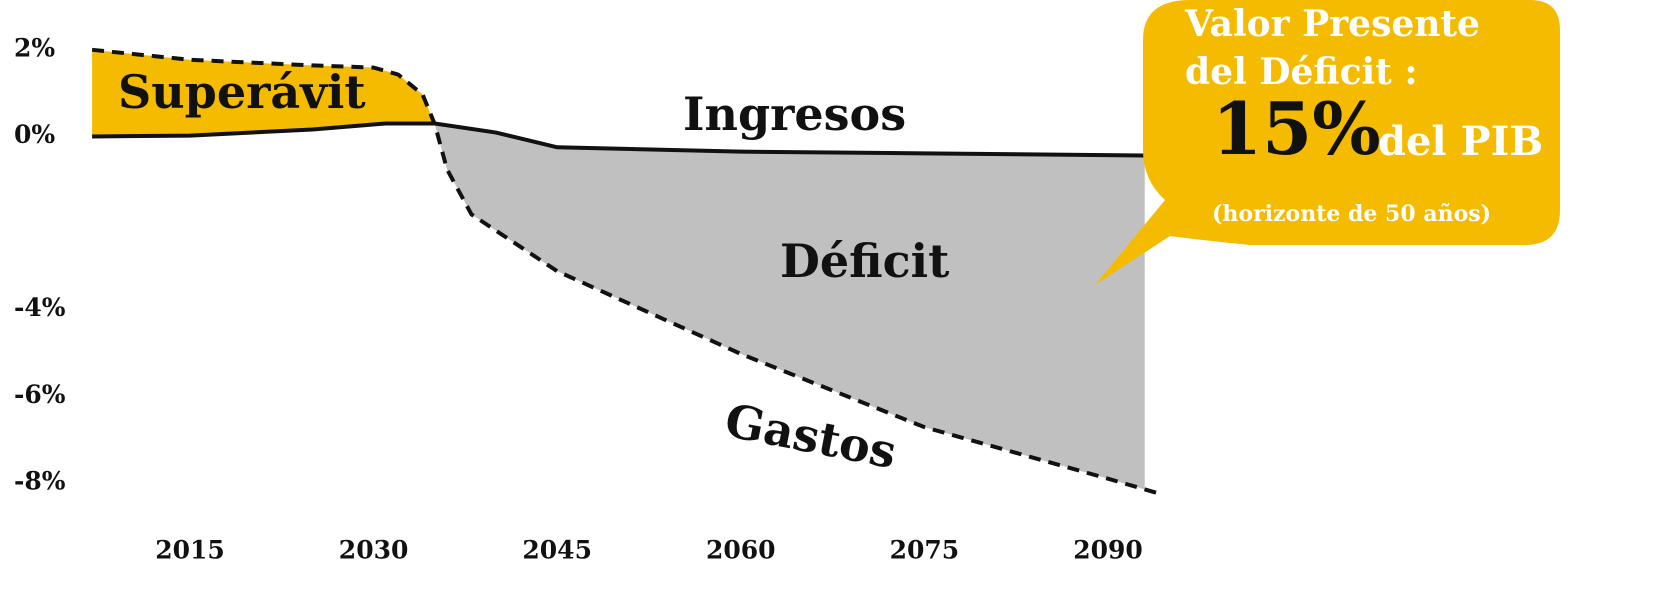 This screenshot has height=605, width=1664. Describe the element at coordinates (925, 550) in the screenshot. I see `x-tick-label: 2075` at that location.